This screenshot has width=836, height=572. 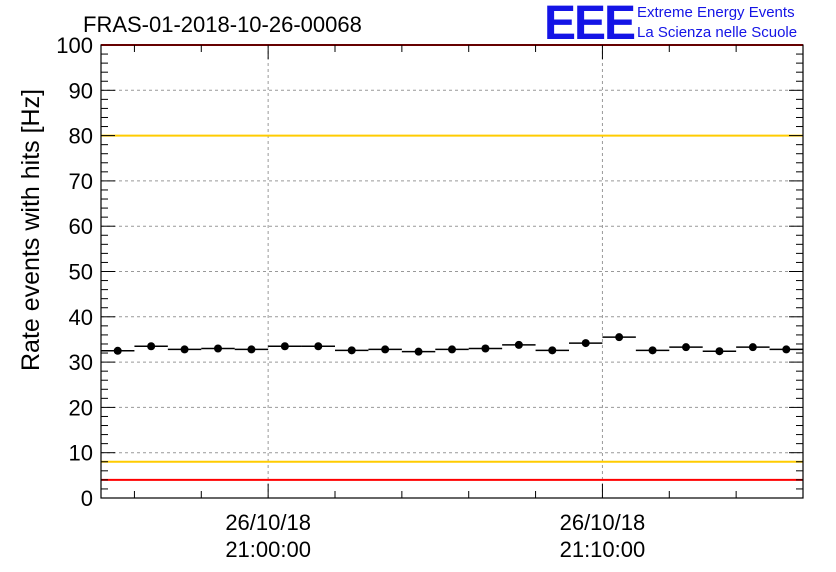 I want to click on y-tick-label: 60, so click(x=81, y=226).